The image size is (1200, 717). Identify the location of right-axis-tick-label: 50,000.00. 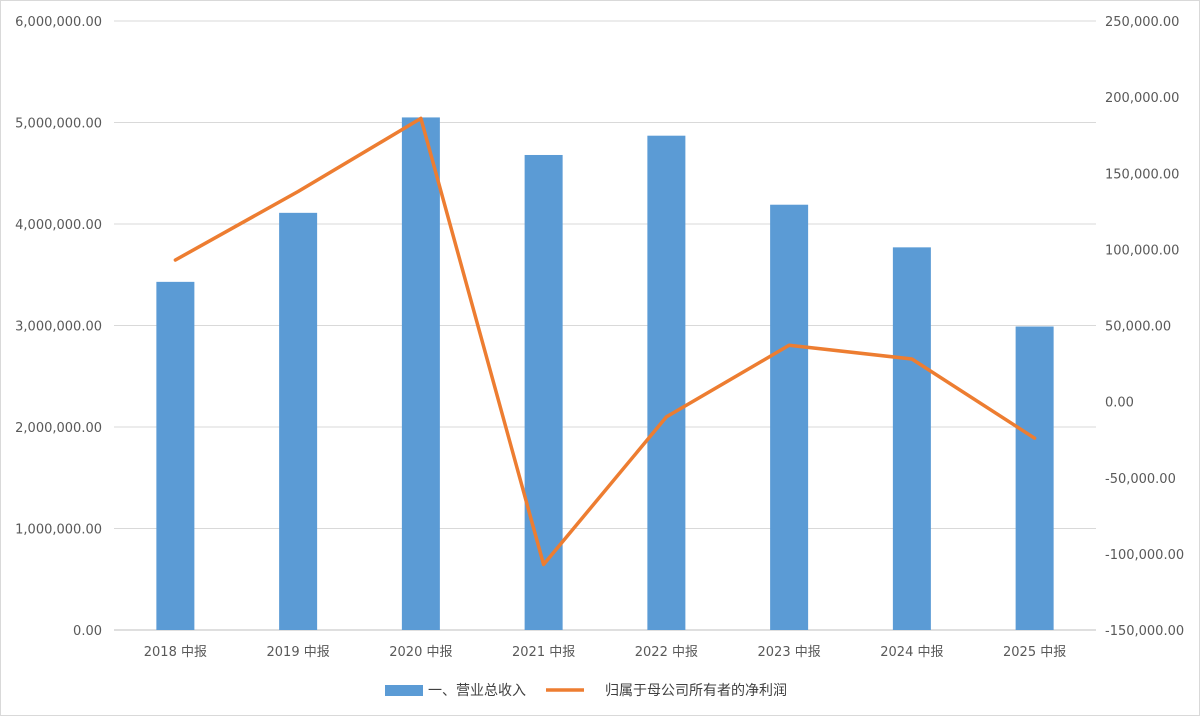
(1138, 327).